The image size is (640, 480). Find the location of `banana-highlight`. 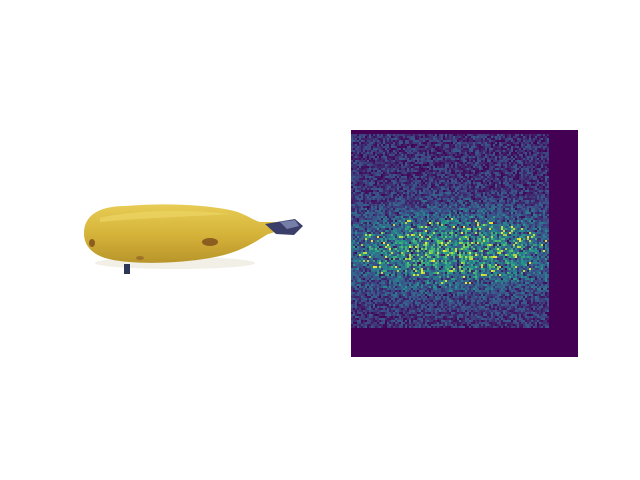

banana-highlight is located at coordinates (165, 216).